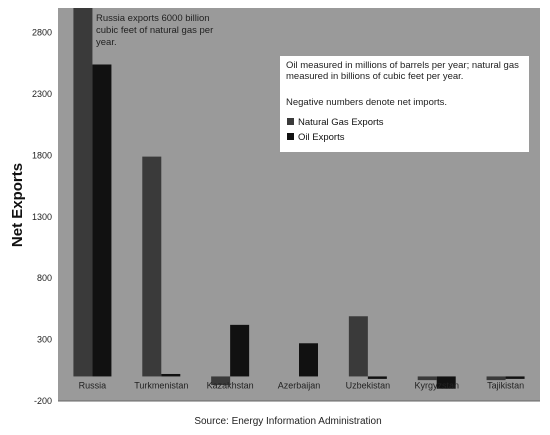 This screenshot has width=550, height=435. I want to click on bar-gas-kazakhstan, so click(221, 381).